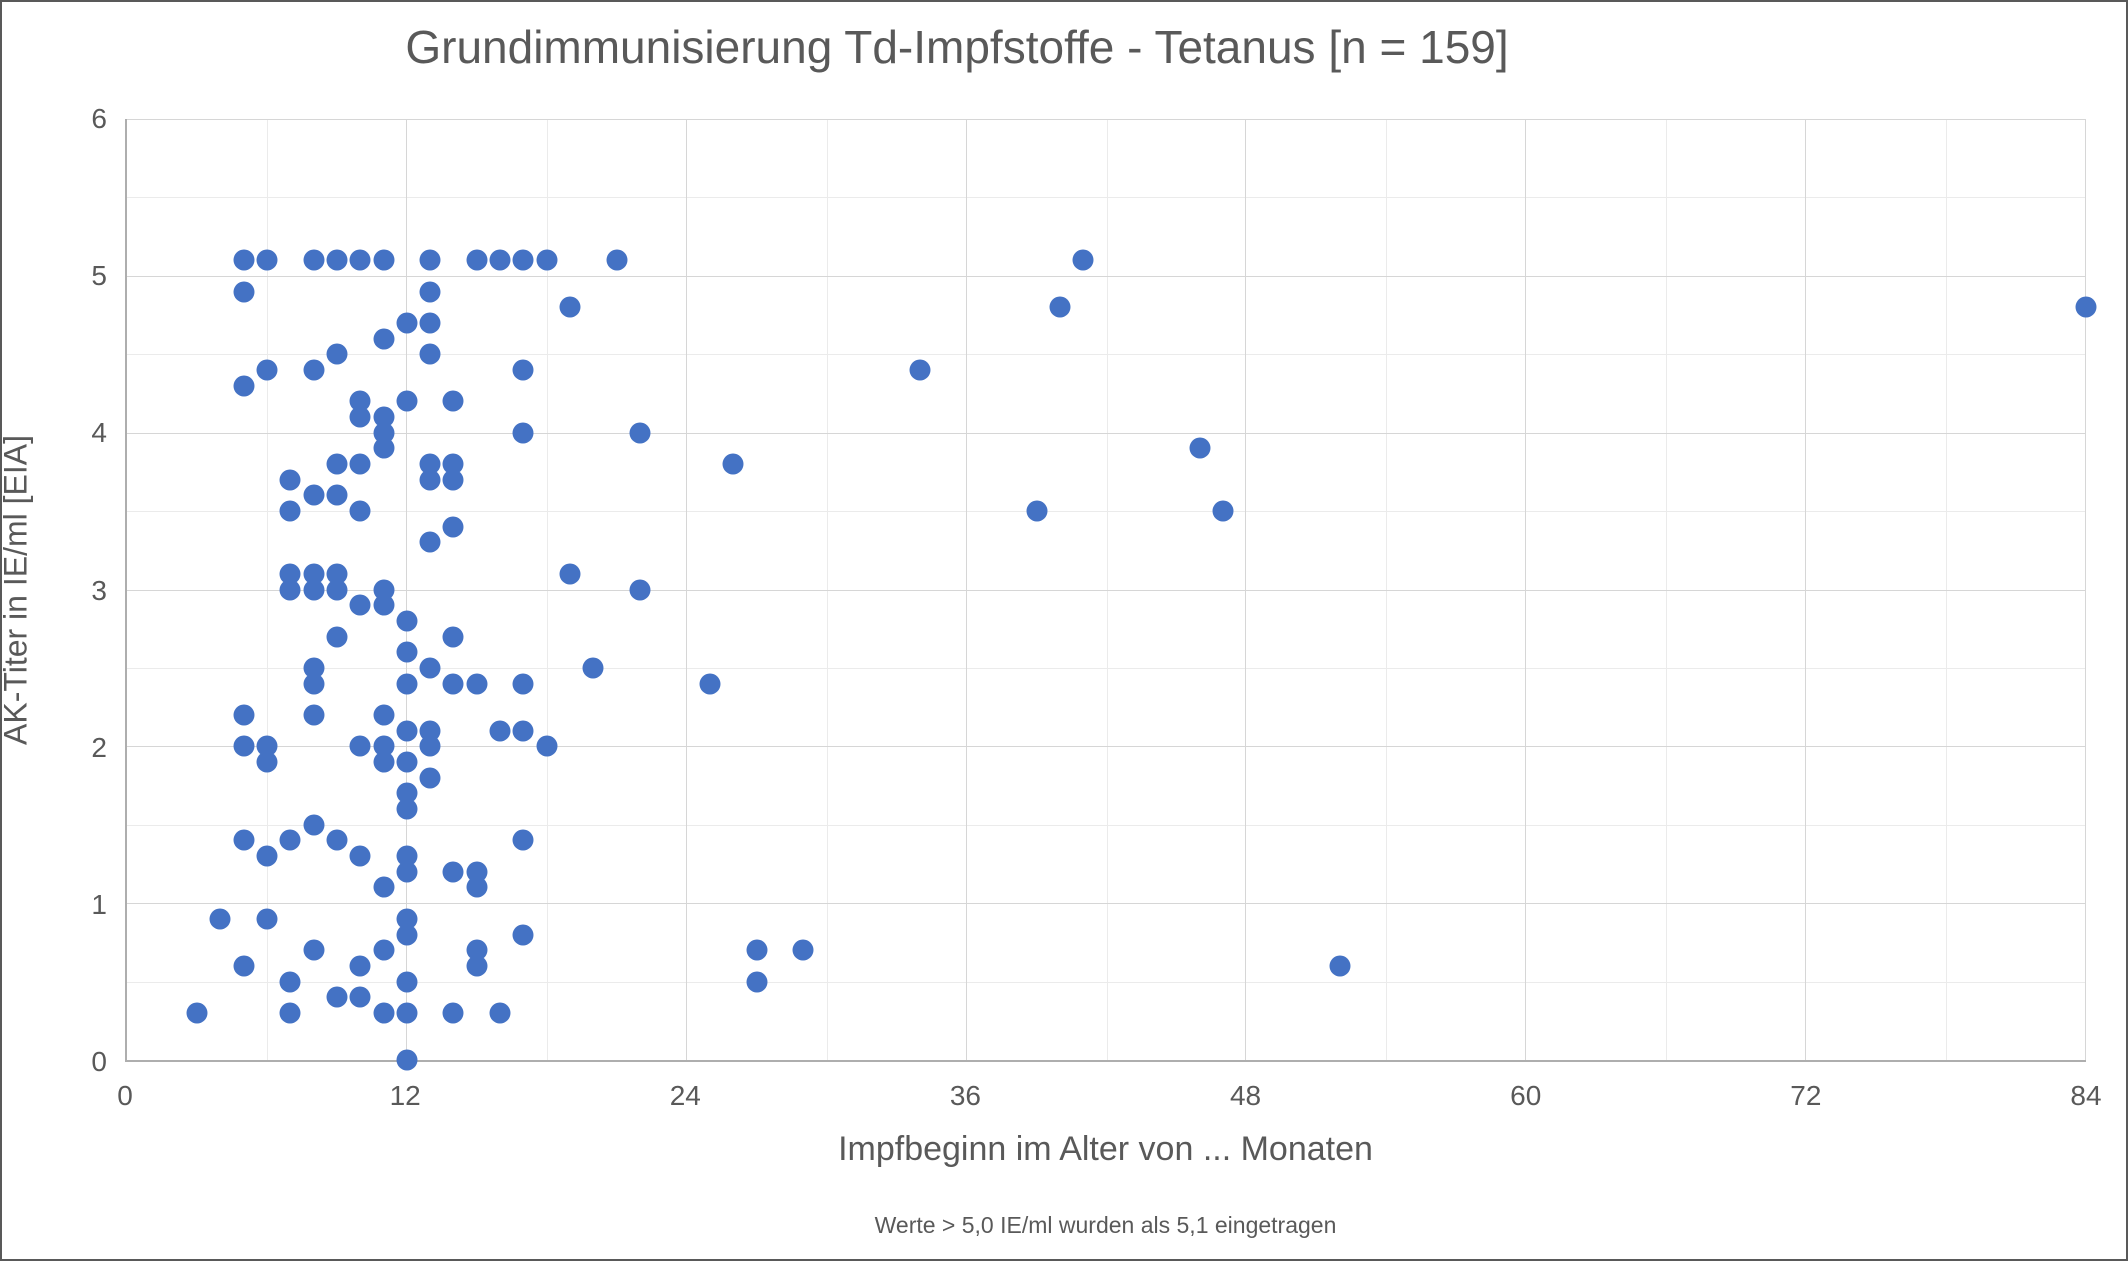  Describe the element at coordinates (1109, 1100) in the screenshot. I see `x-axis-tick-labels: 0 12 24 36 48 60 72 84` at that location.